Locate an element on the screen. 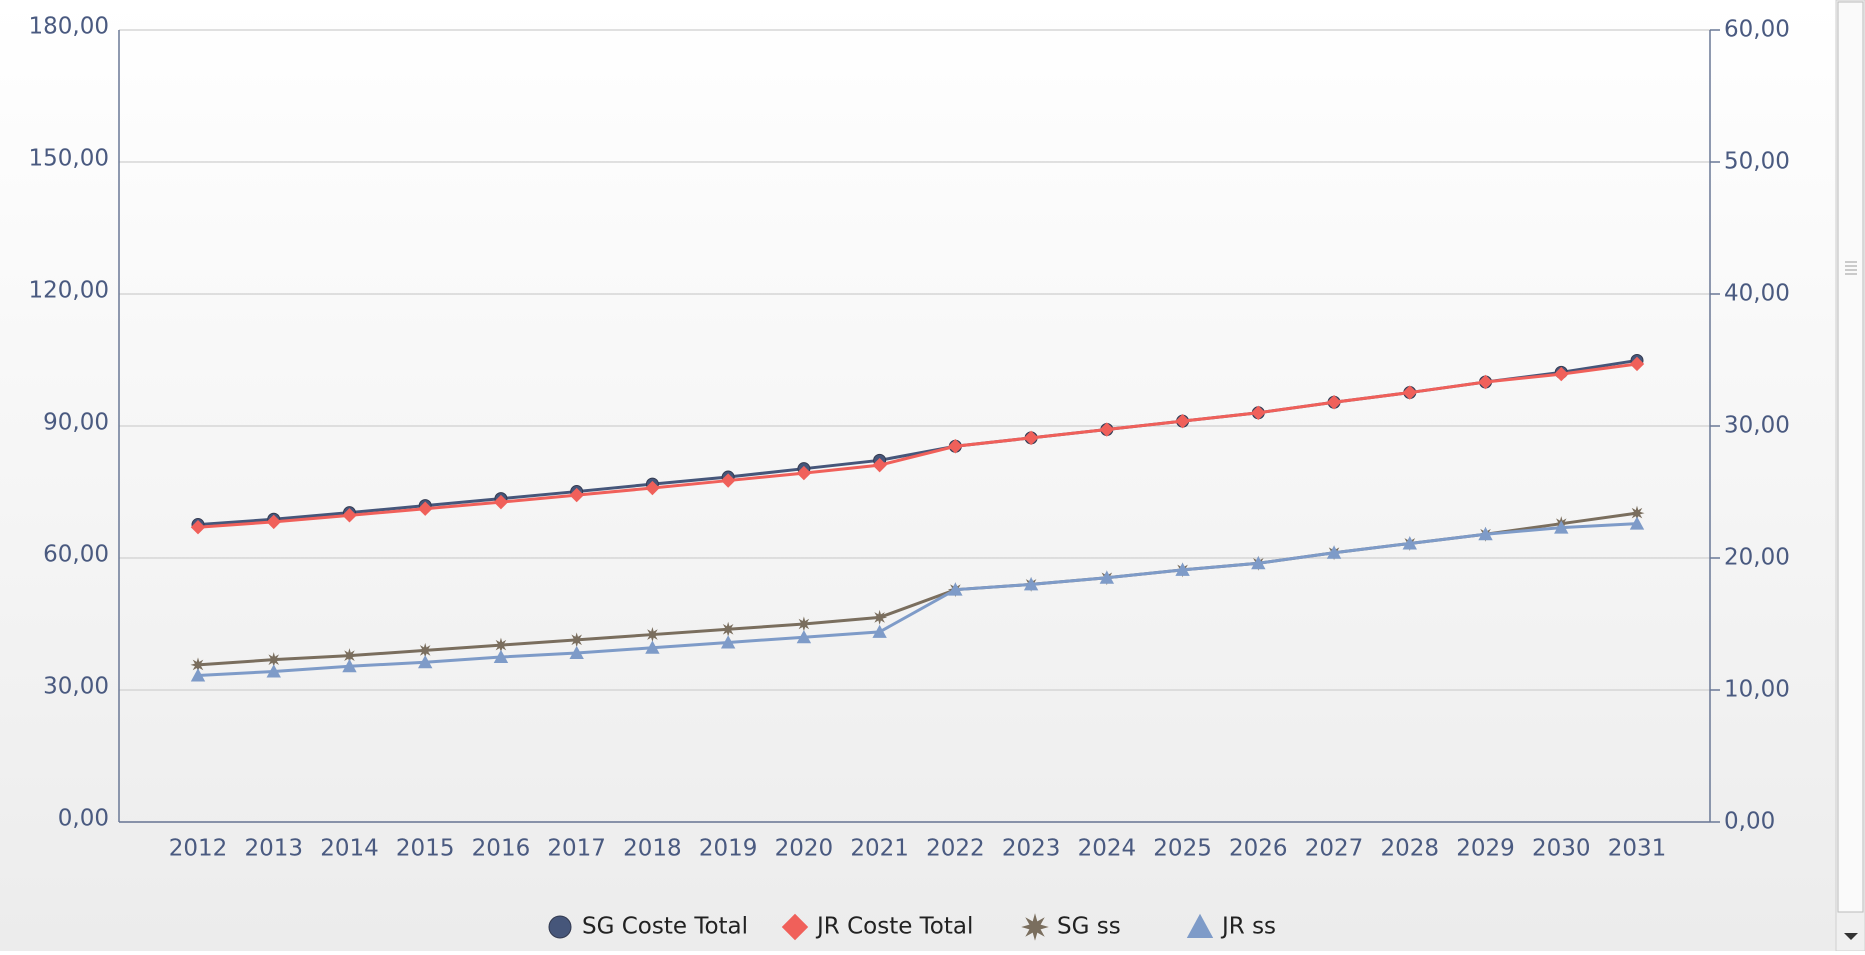 The image size is (1865, 955). x-tick-label: 2030 is located at coordinates (1561, 849).